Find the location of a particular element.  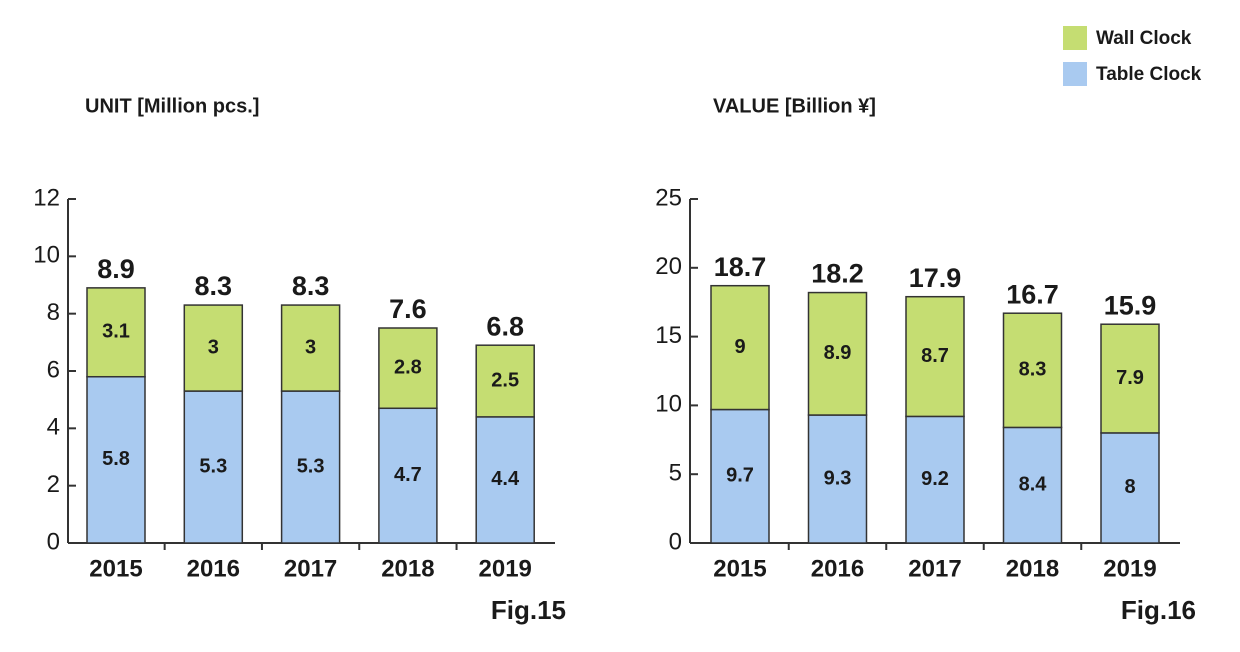

total-label: 17.9 is located at coordinates (935, 278).